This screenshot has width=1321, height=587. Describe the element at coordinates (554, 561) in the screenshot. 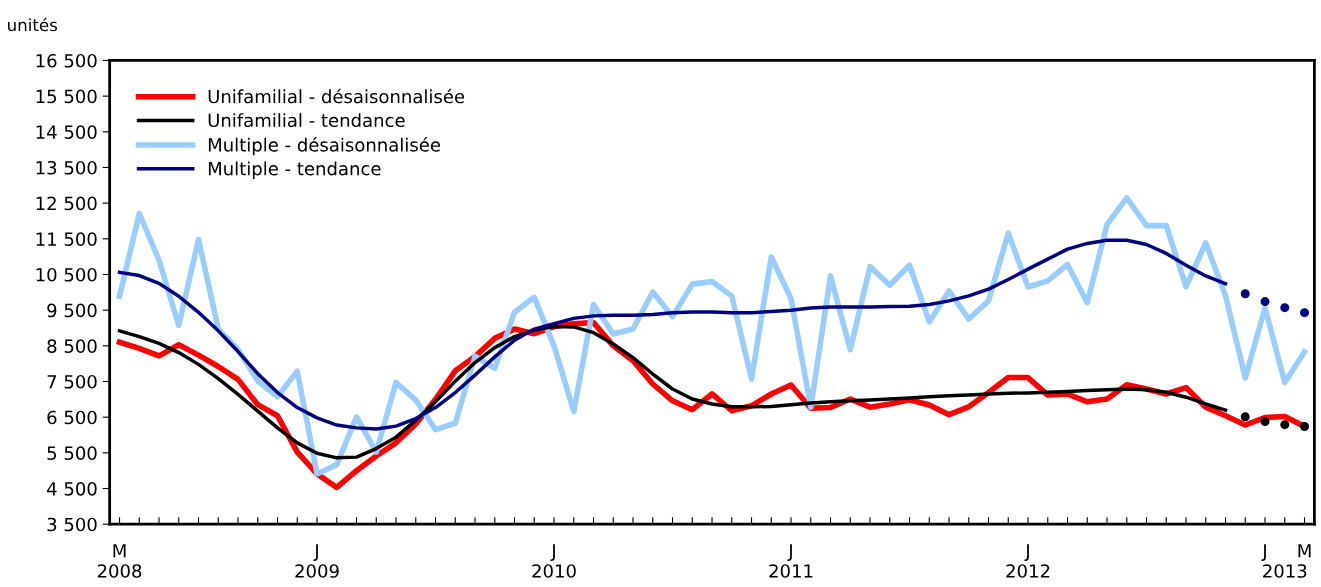

I see `x-tick-label: J 2010` at that location.